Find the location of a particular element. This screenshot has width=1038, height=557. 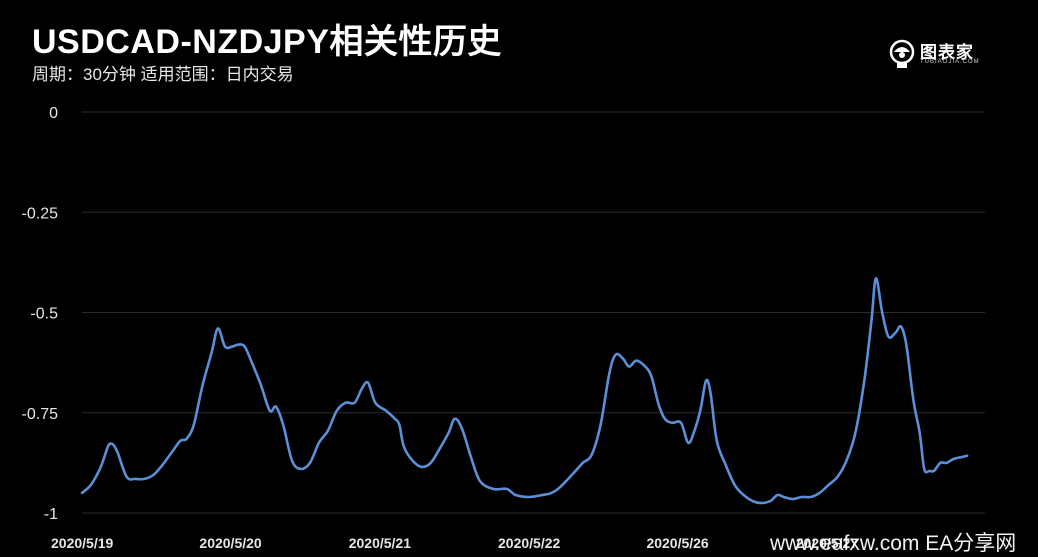

y-tick-label: -0.25 is located at coordinates (40, 213).